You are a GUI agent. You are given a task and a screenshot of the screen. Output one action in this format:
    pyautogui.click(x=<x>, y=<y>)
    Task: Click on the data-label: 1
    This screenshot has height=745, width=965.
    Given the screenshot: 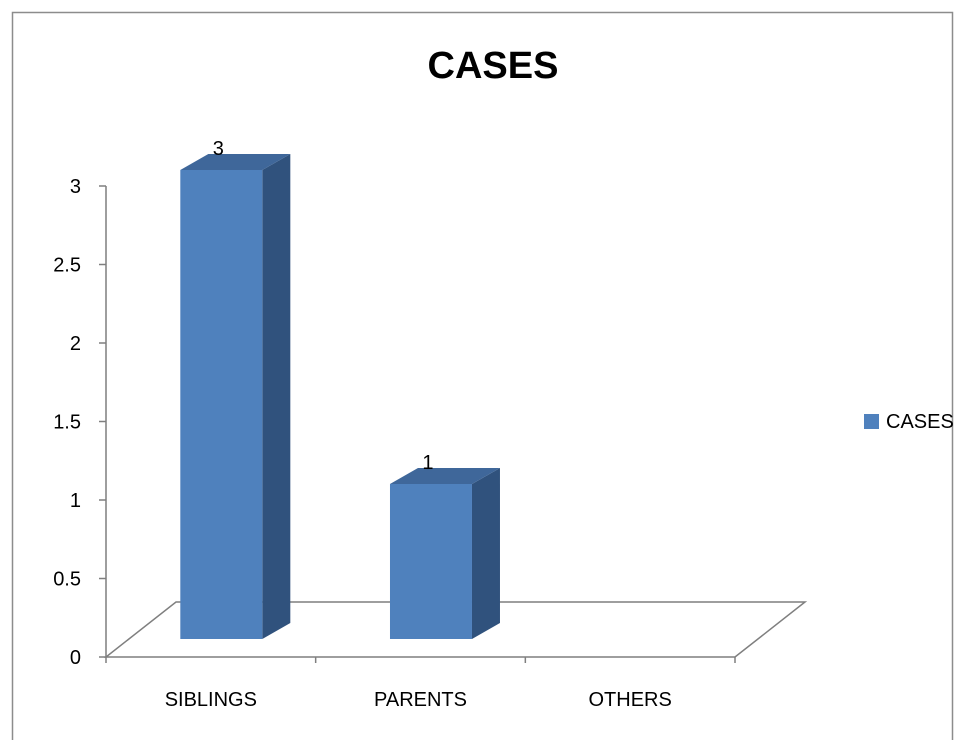 What is the action you would take?
    pyautogui.click(x=427, y=463)
    